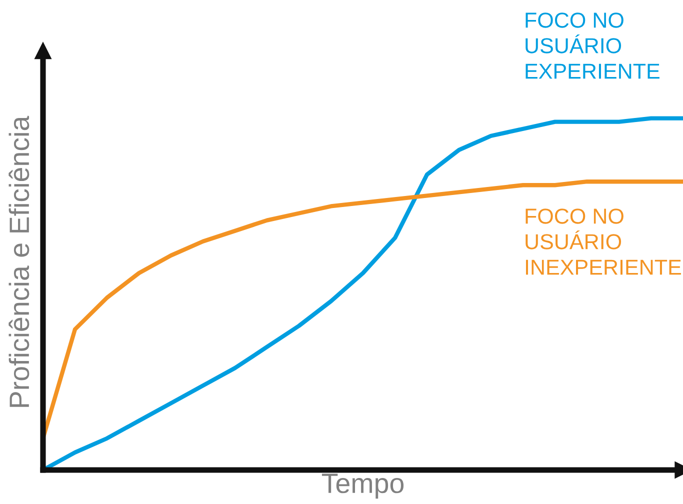 This screenshot has height=504, width=683. What do you see at coordinates (19, 261) in the screenshot?
I see `y-axis-title: Proficiência e Eficiência` at bounding box center [19, 261].